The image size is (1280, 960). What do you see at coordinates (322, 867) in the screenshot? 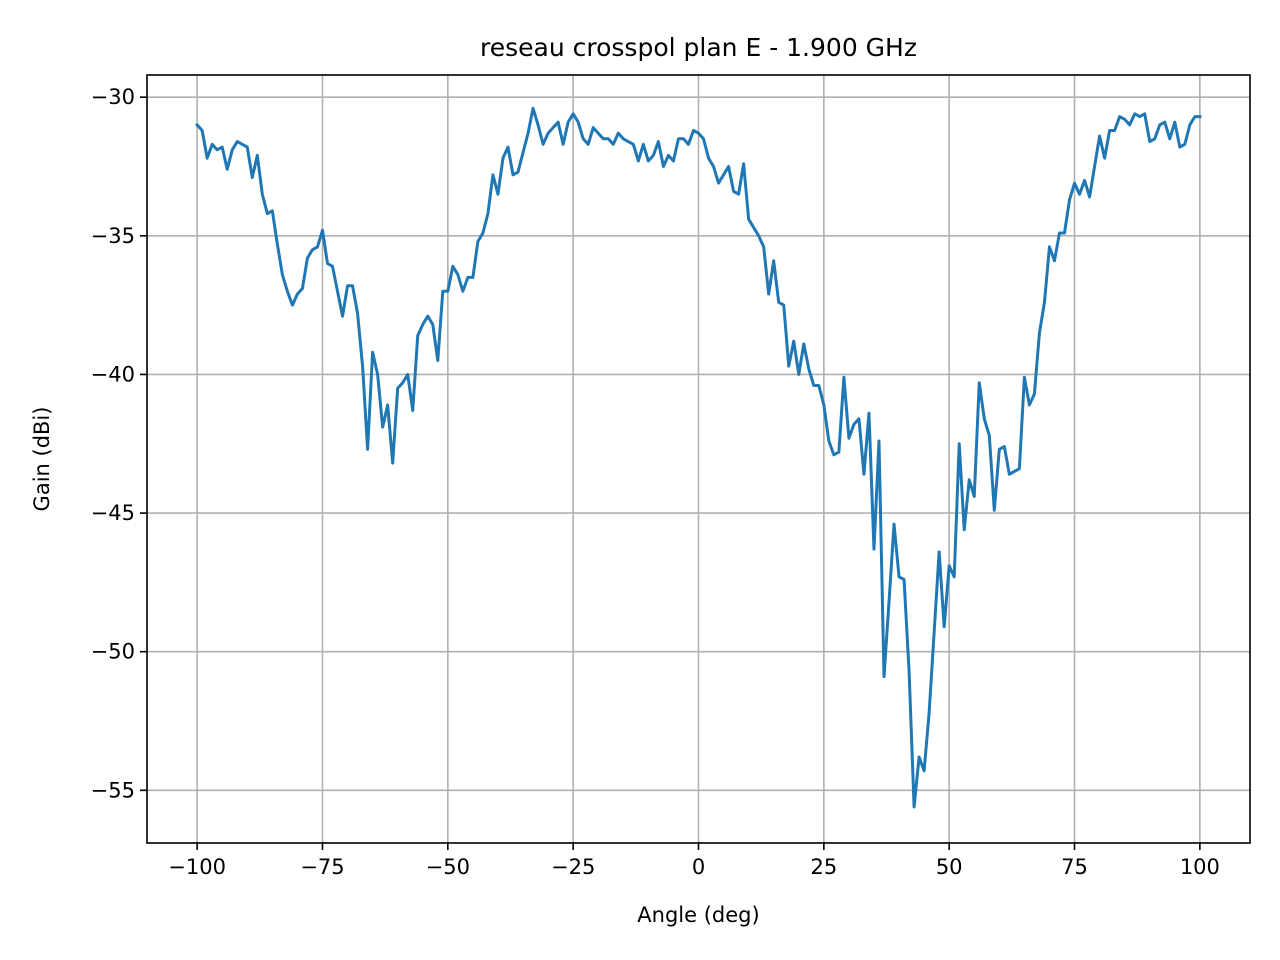
I see `x-tick-label: −75` at bounding box center [322, 867].